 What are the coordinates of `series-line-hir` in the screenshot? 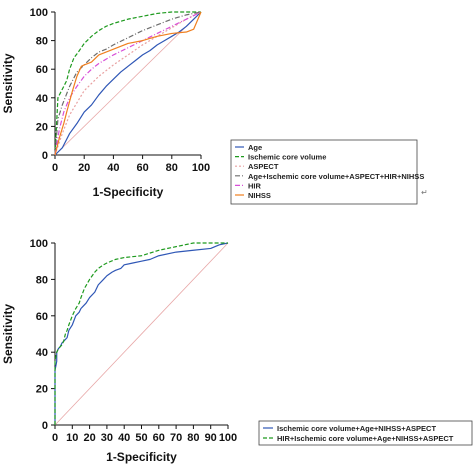 It's located at (128, 83).